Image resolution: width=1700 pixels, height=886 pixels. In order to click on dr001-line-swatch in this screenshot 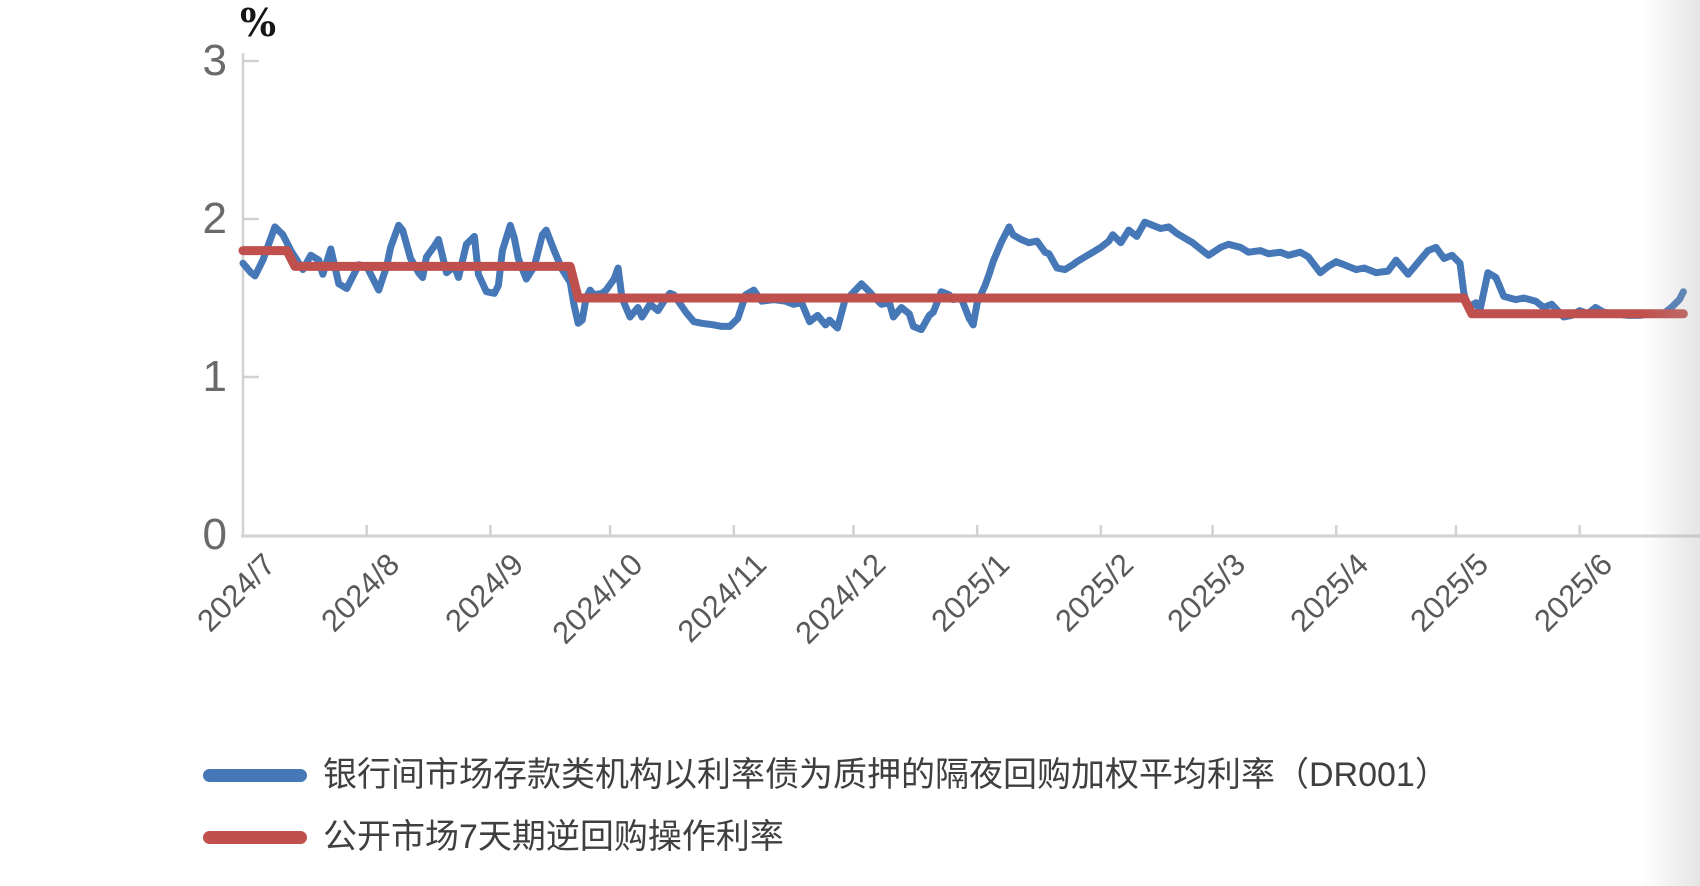, I will do `click(255, 775)`.